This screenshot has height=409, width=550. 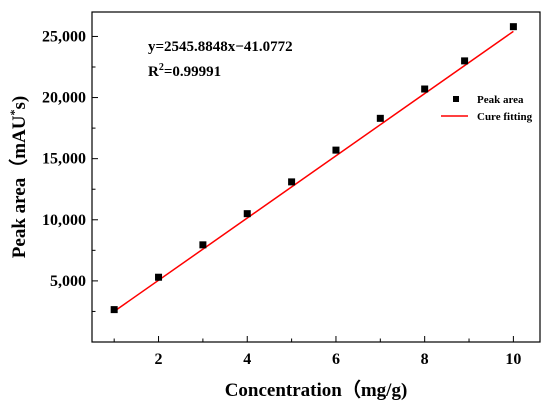 What do you see at coordinates (336, 359) in the screenshot?
I see `x-tick-label: 6` at bounding box center [336, 359].